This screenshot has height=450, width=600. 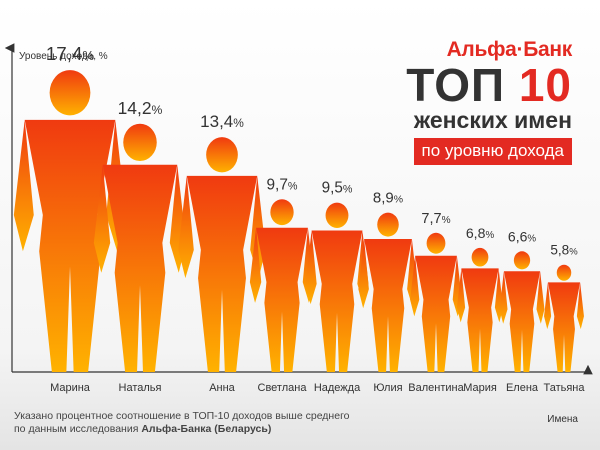 I want to click on category-label-4: Светлана, so click(x=283, y=388).